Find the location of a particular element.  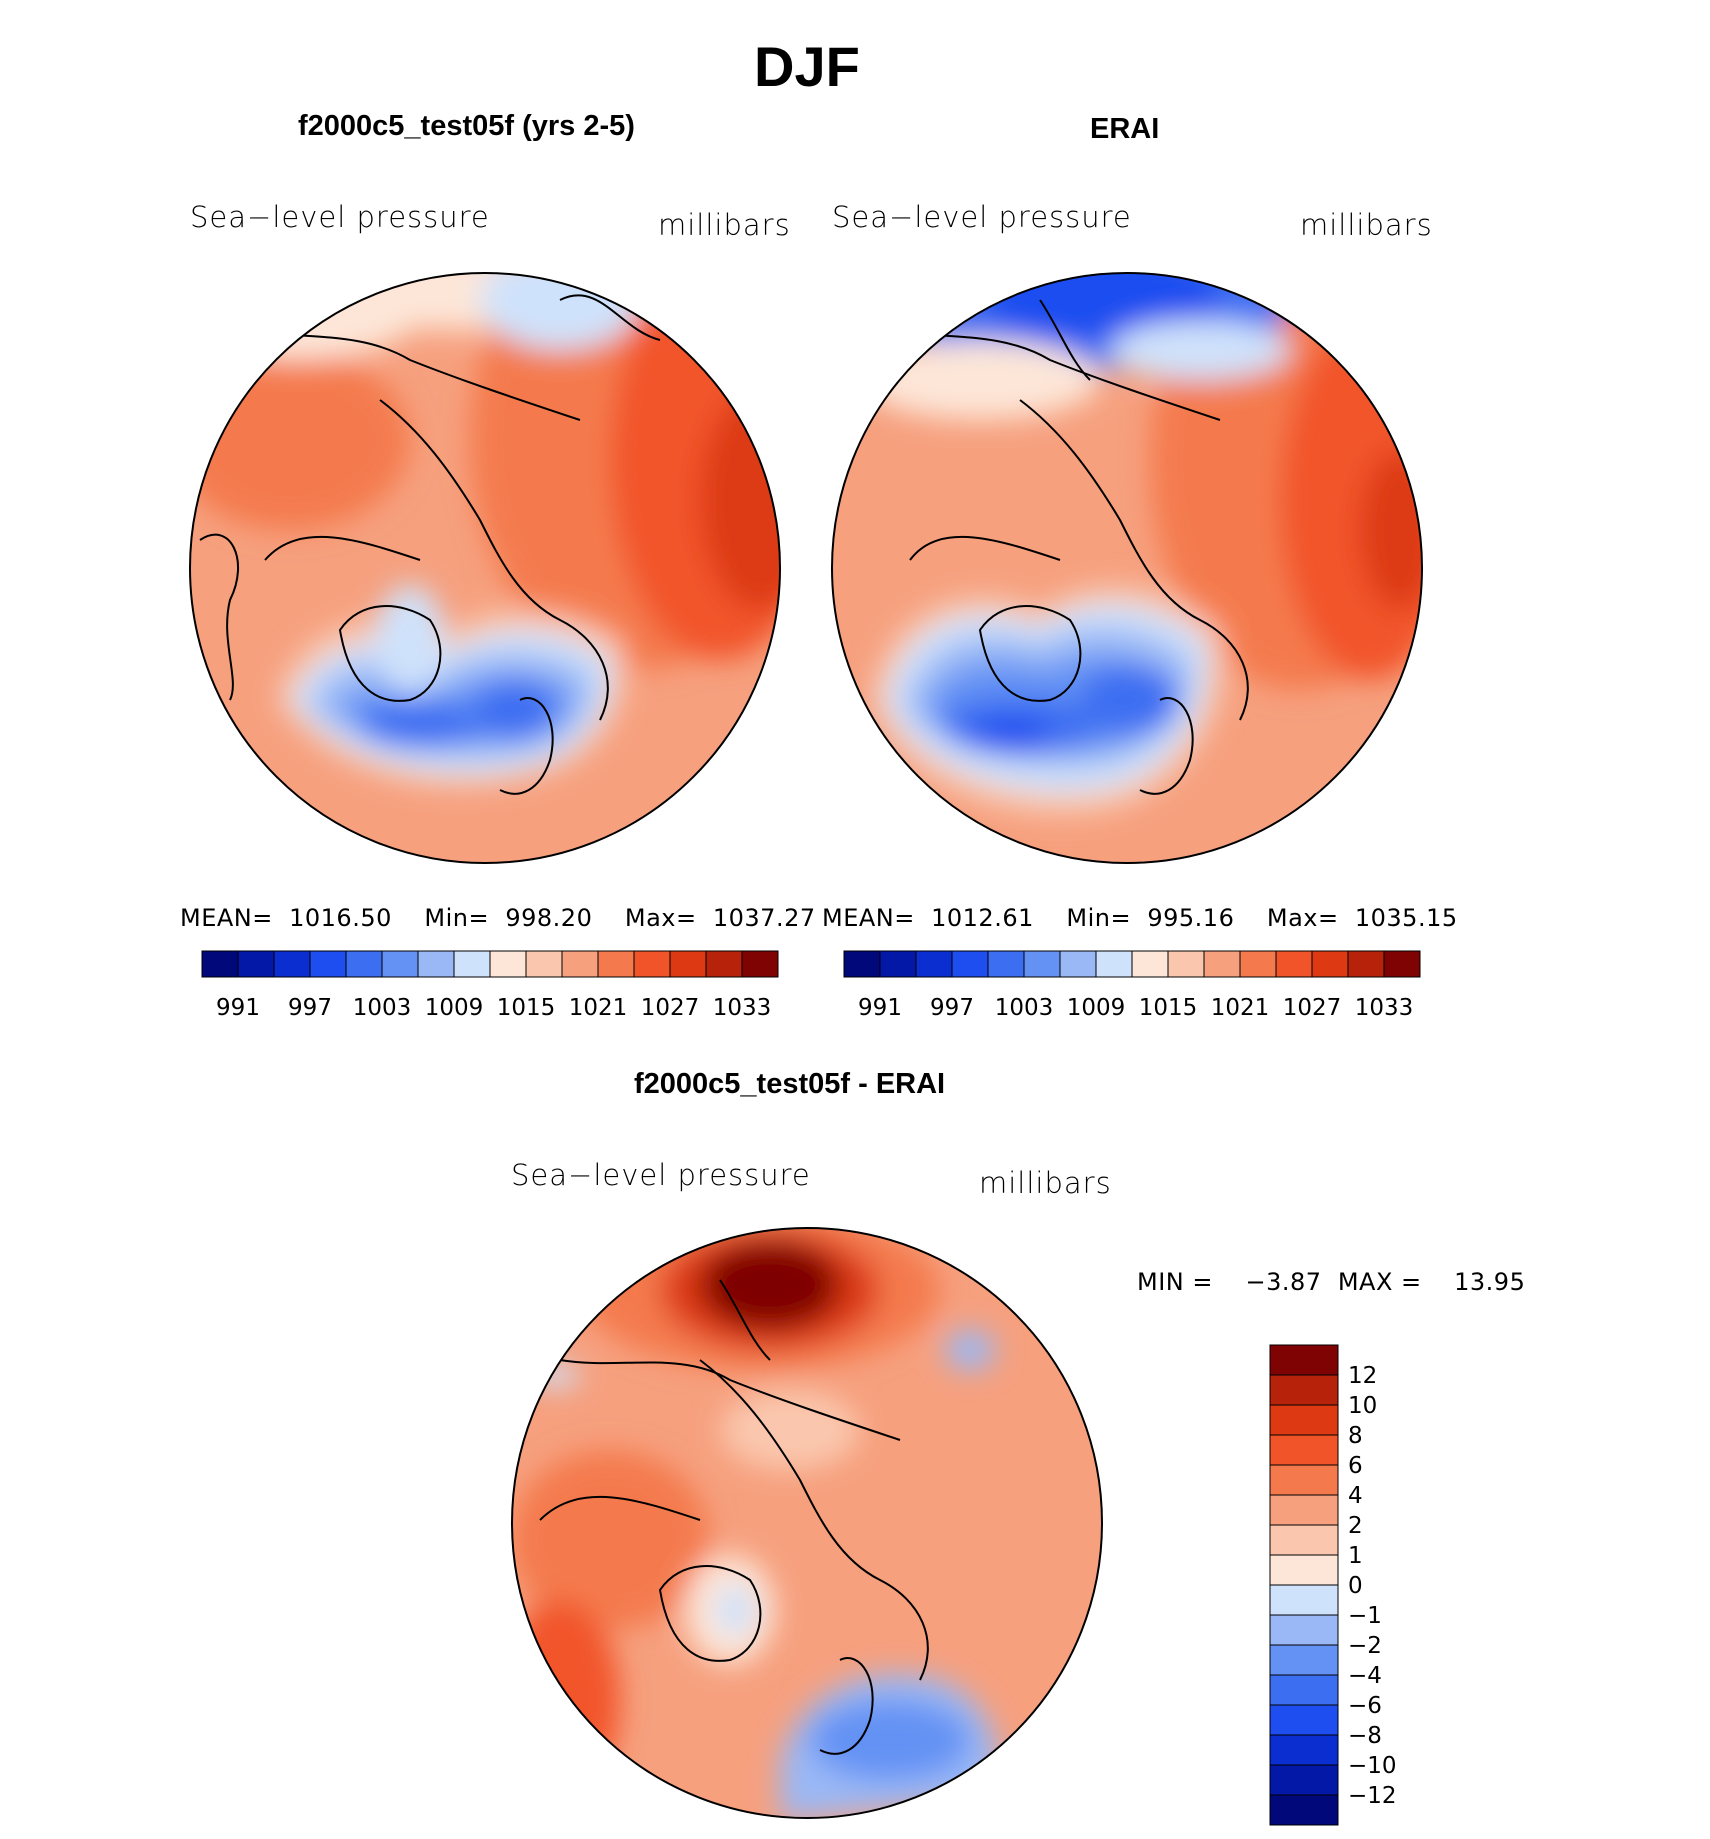

panel-title-model: f2000c5_test05f (yrs 2-5) is located at coordinates (466, 126).